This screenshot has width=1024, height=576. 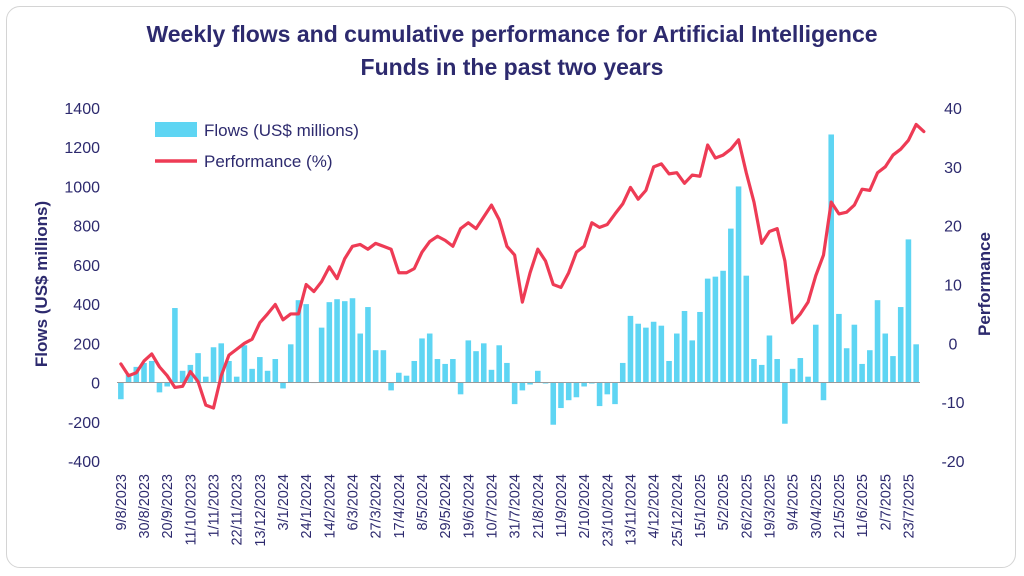 What do you see at coordinates (678, 510) in the screenshot?
I see `x-tick-label: 25/12/2024` at bounding box center [678, 510].